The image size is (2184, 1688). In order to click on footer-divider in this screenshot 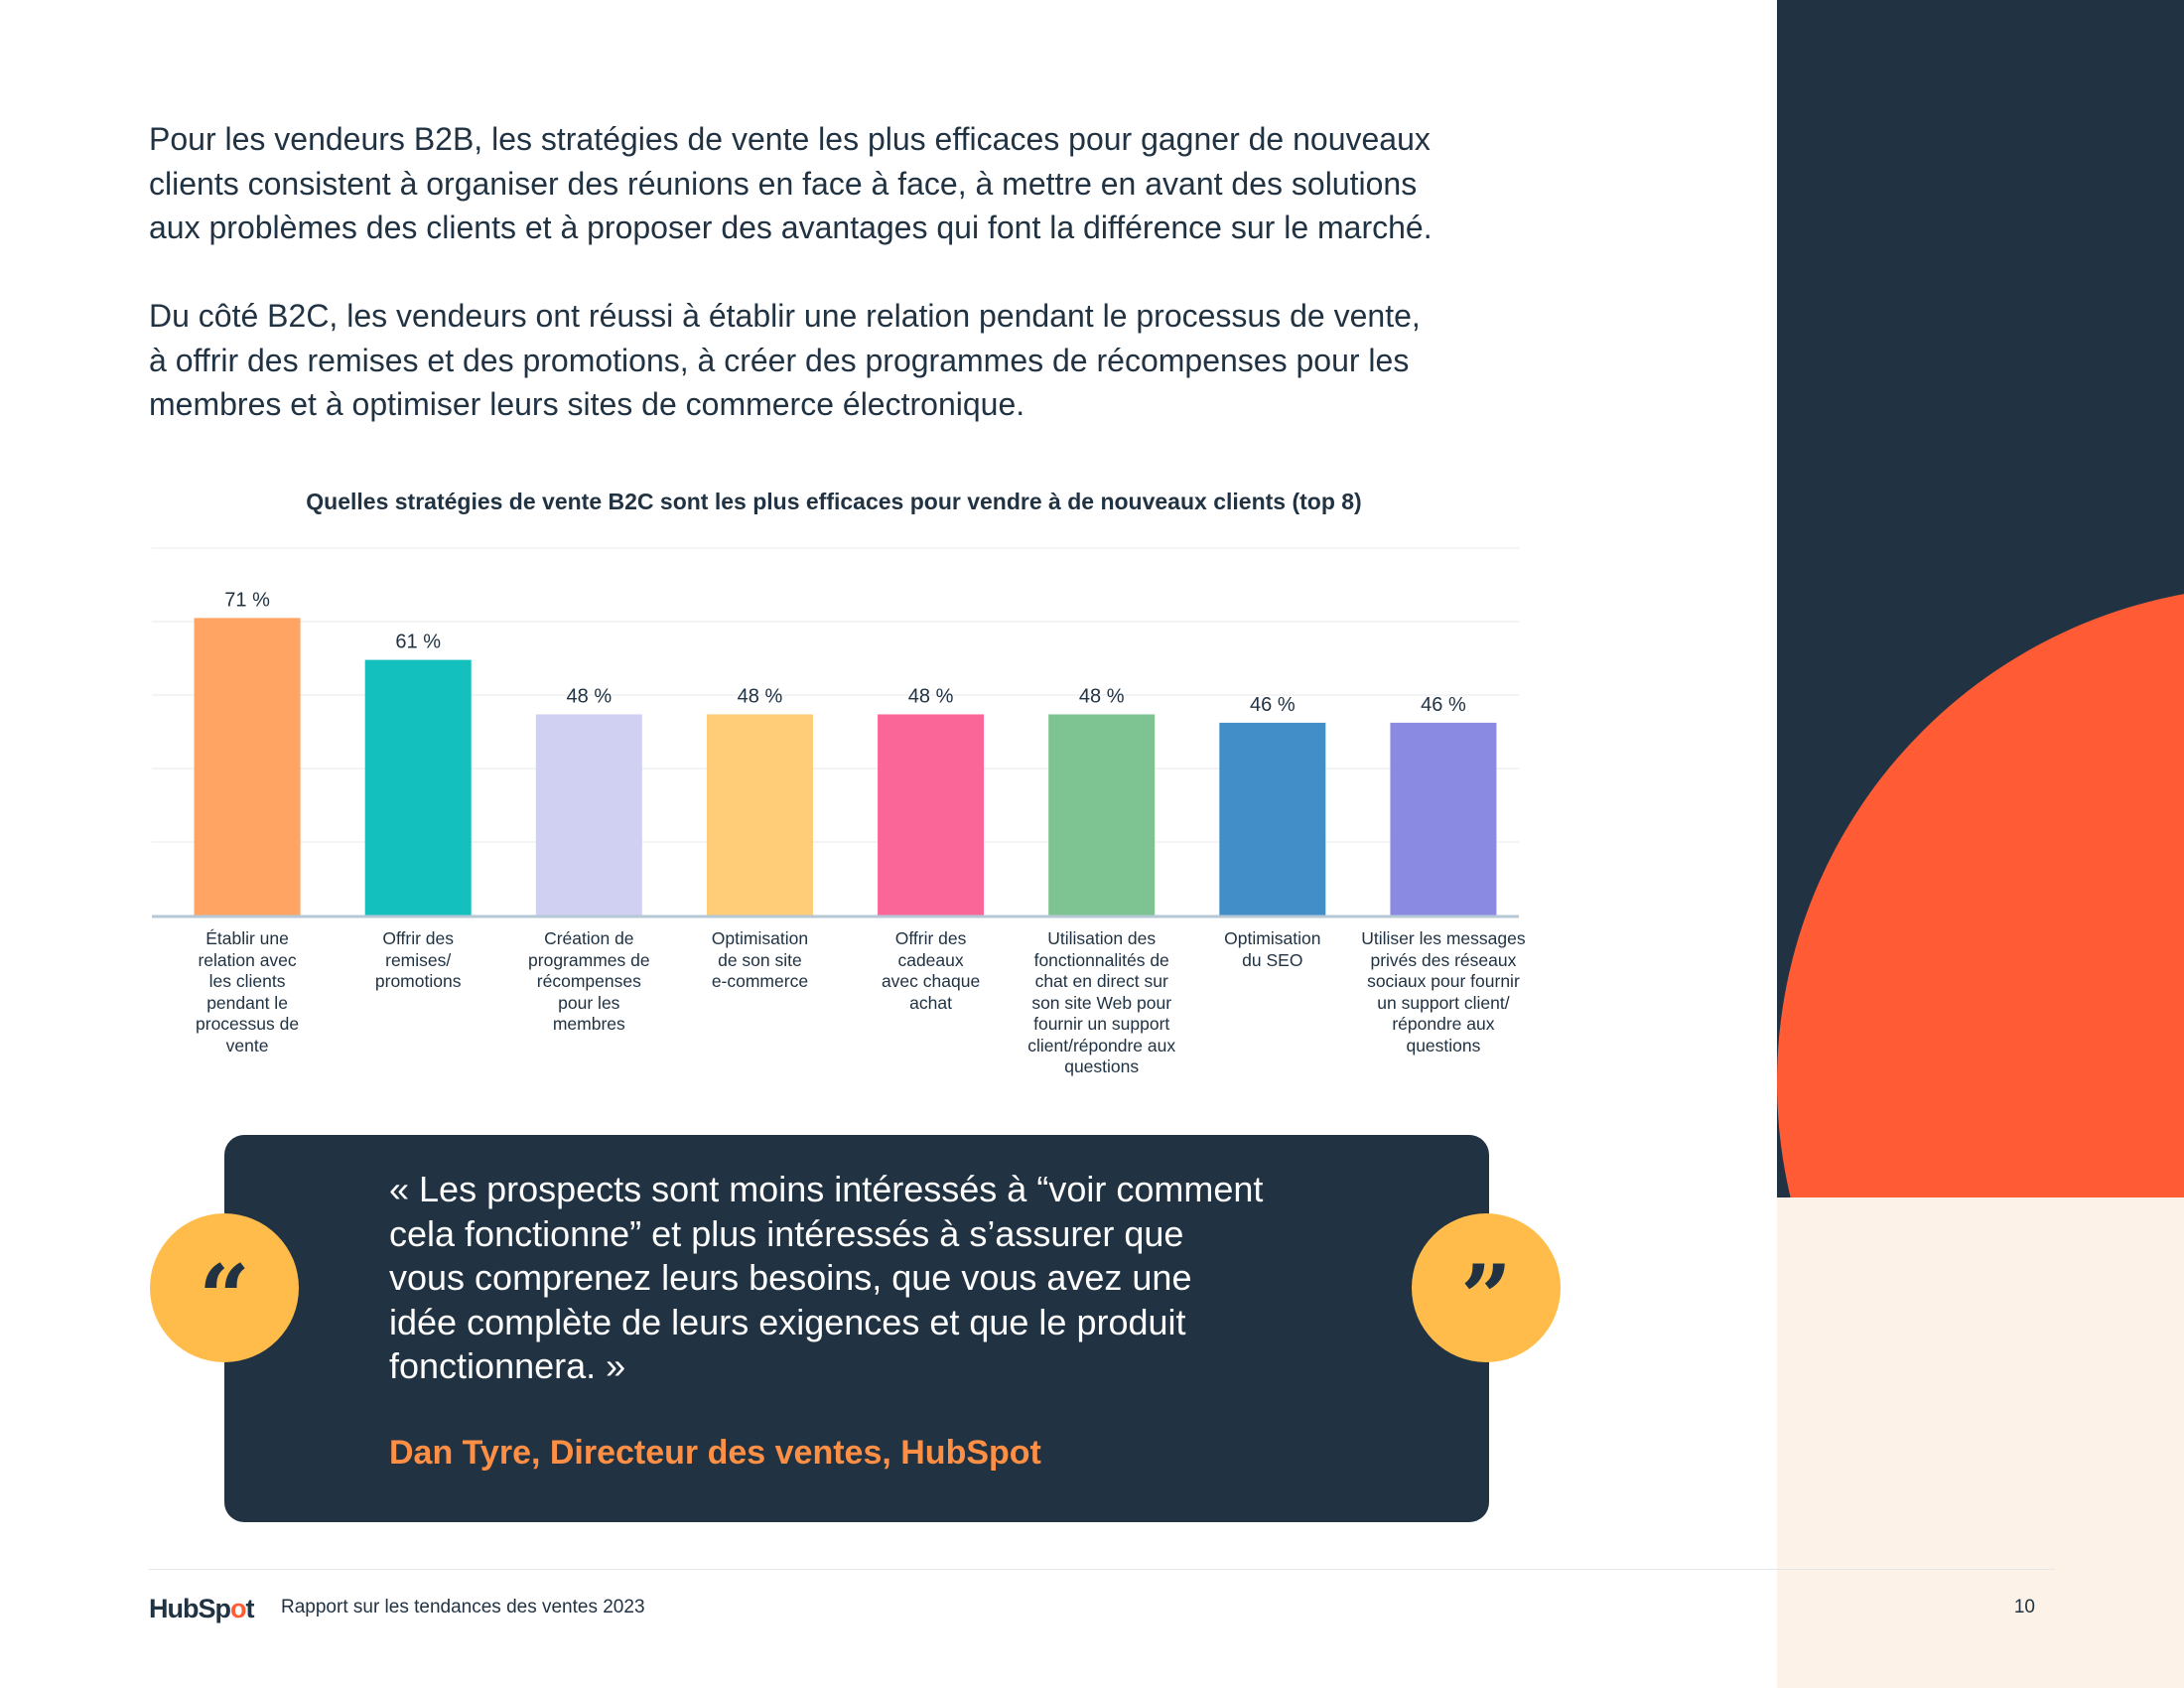, I will do `click(1102, 1569)`.